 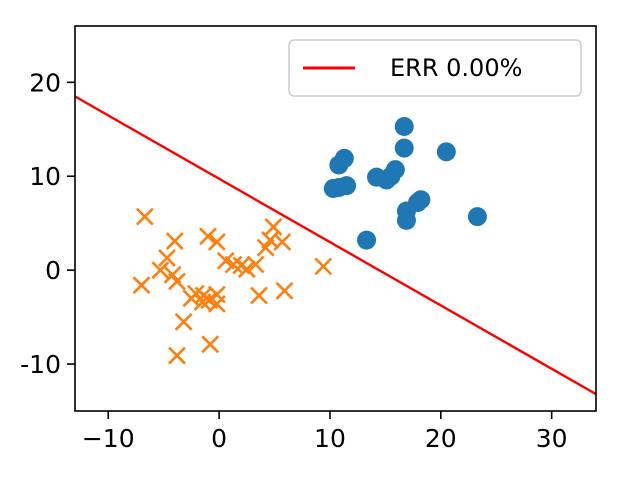 What do you see at coordinates (552, 438) in the screenshot?
I see `x-tick-label: 30` at bounding box center [552, 438].